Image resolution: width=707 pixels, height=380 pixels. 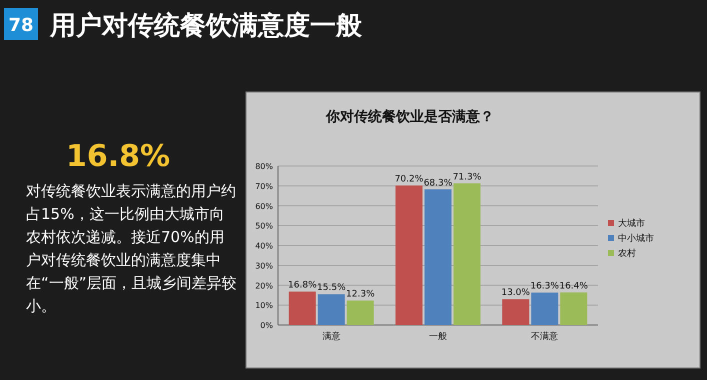 What do you see at coordinates (409, 179) in the screenshot?
I see `data-label: 70.2%` at bounding box center [409, 179].